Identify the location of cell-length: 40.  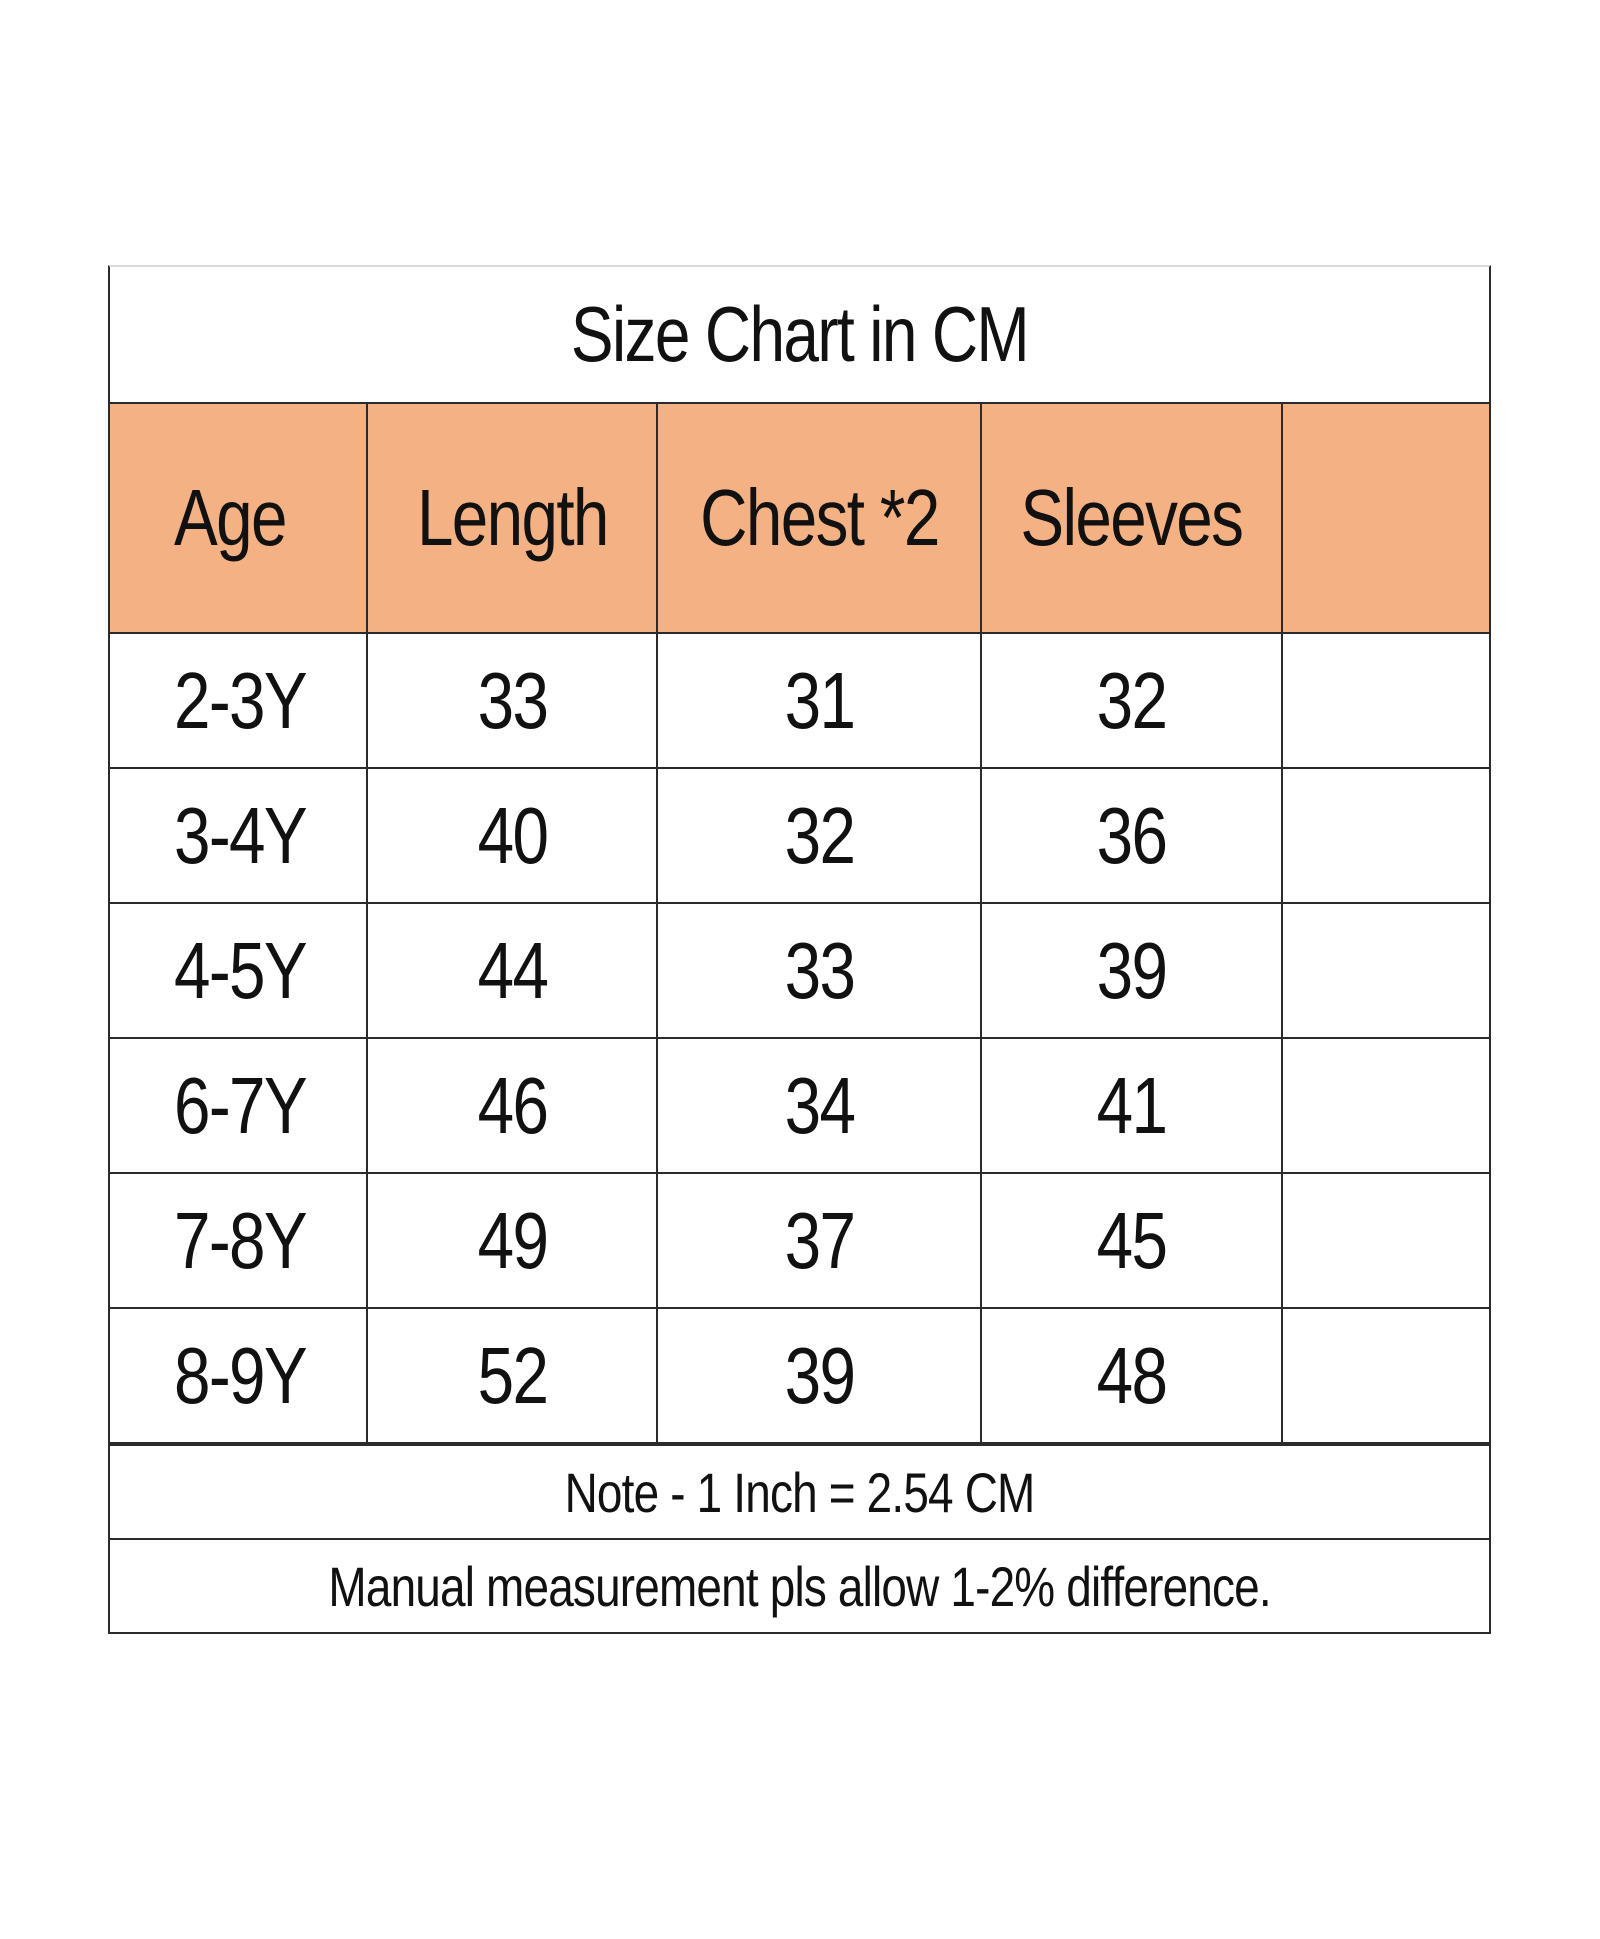
(512, 835).